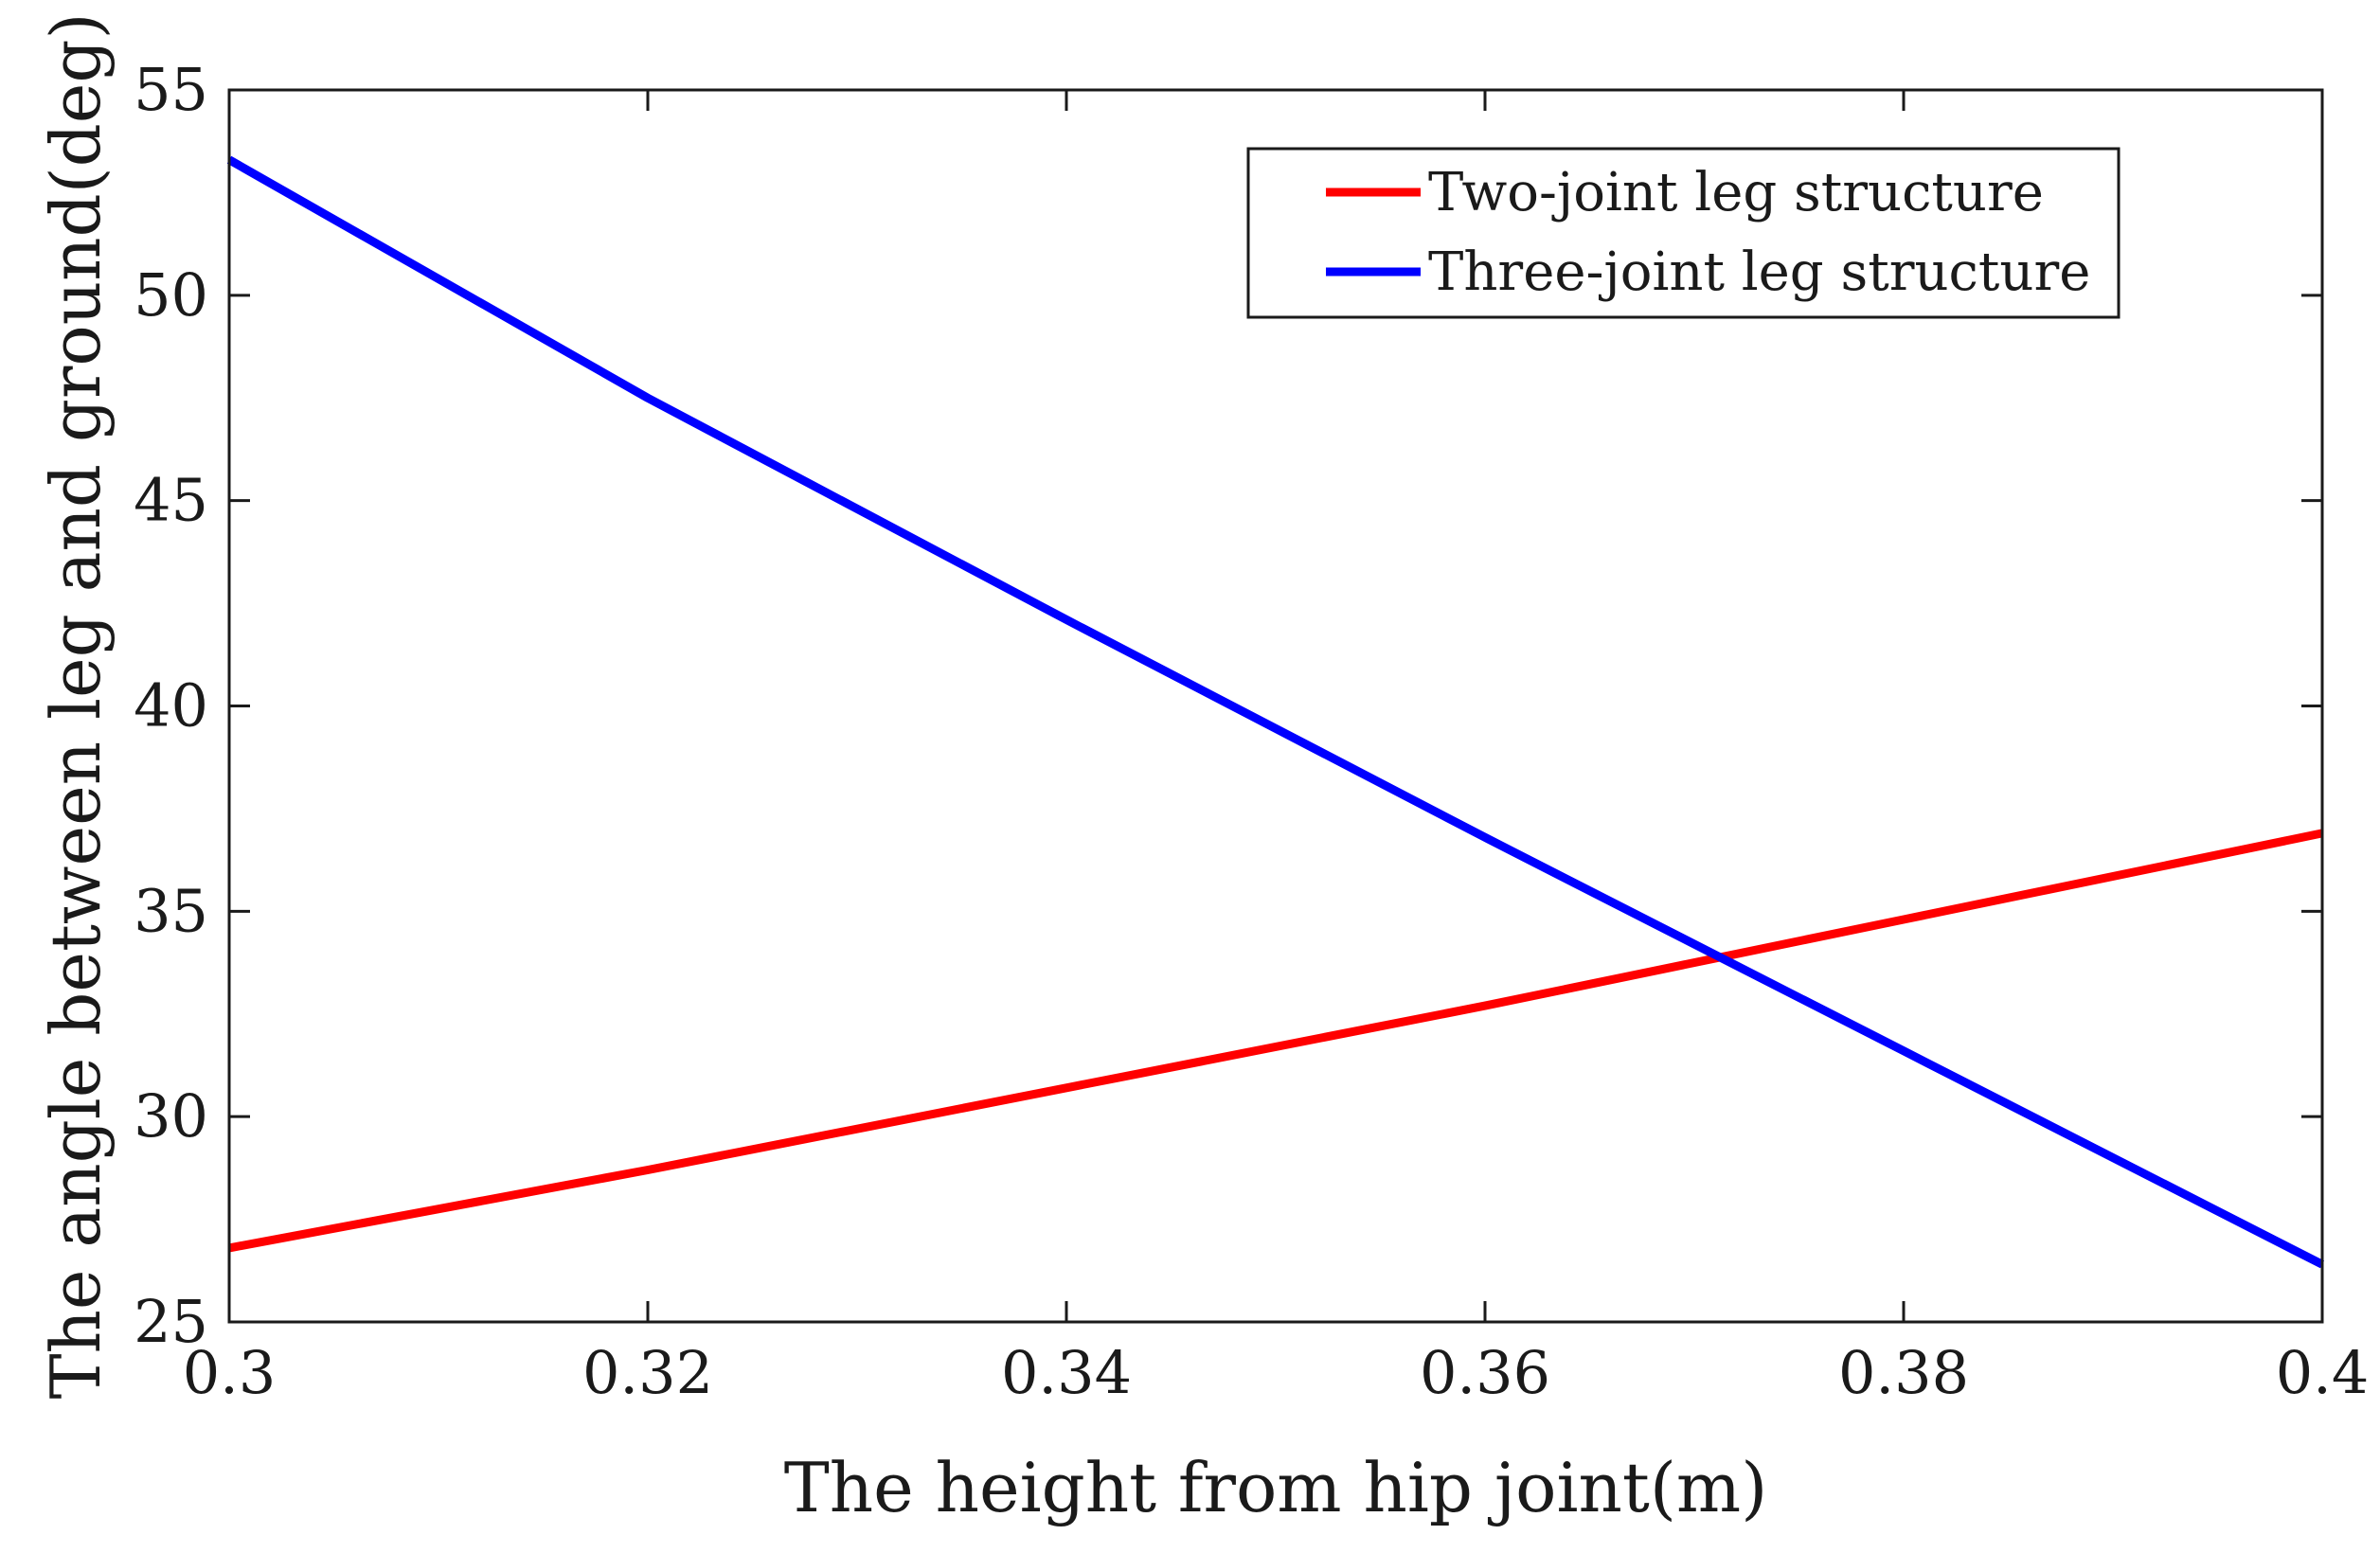  What do you see at coordinates (76, 706) in the screenshot?
I see `y-axis-label: The angle between leg and ground(deg)` at bounding box center [76, 706].